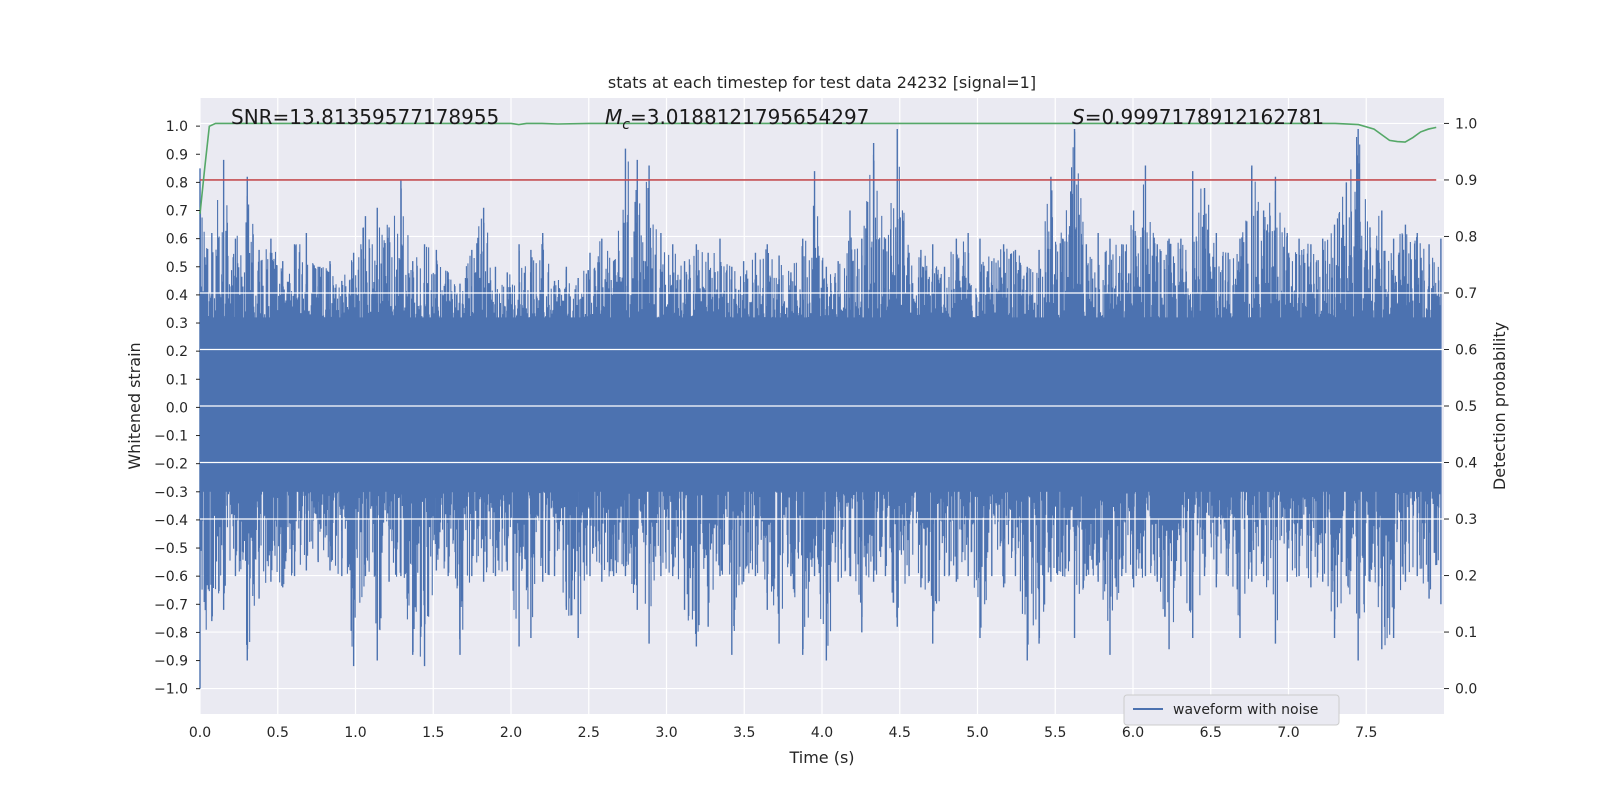 This screenshot has height=800, width=1600. Describe the element at coordinates (171, 605) in the screenshot. I see `y-left-tick-label: −0.7` at that location.